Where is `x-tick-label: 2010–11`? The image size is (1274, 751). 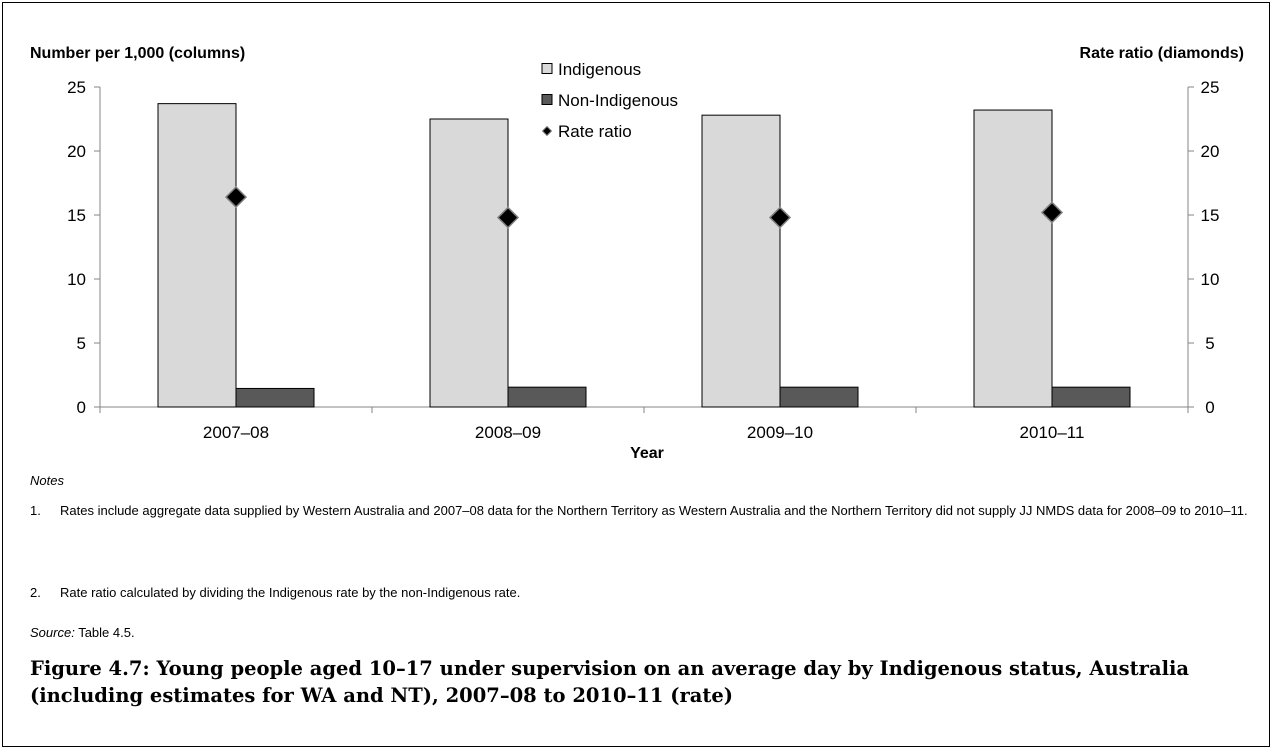 x-tick-label: 2010–11 is located at coordinates (1052, 432).